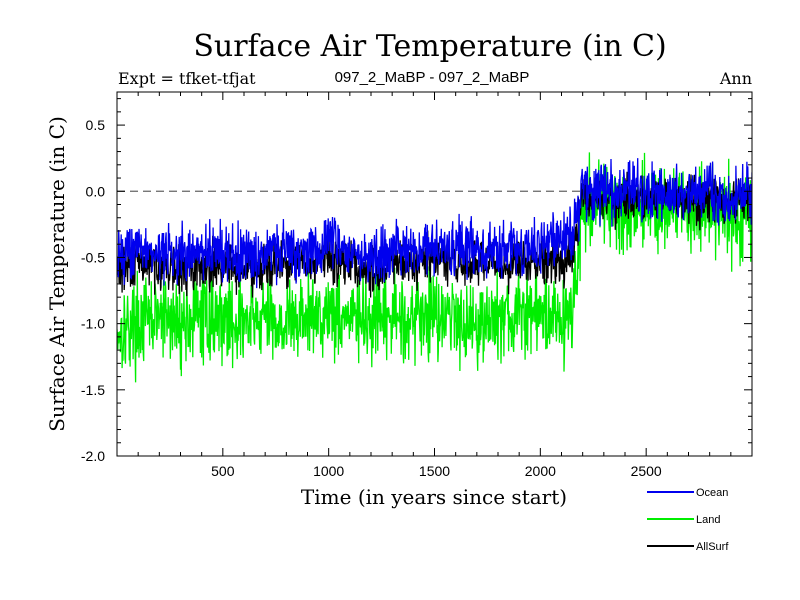 The height and width of the screenshot is (600, 800). What do you see at coordinates (434, 471) in the screenshot?
I see `x-tick-label: 1500` at bounding box center [434, 471].